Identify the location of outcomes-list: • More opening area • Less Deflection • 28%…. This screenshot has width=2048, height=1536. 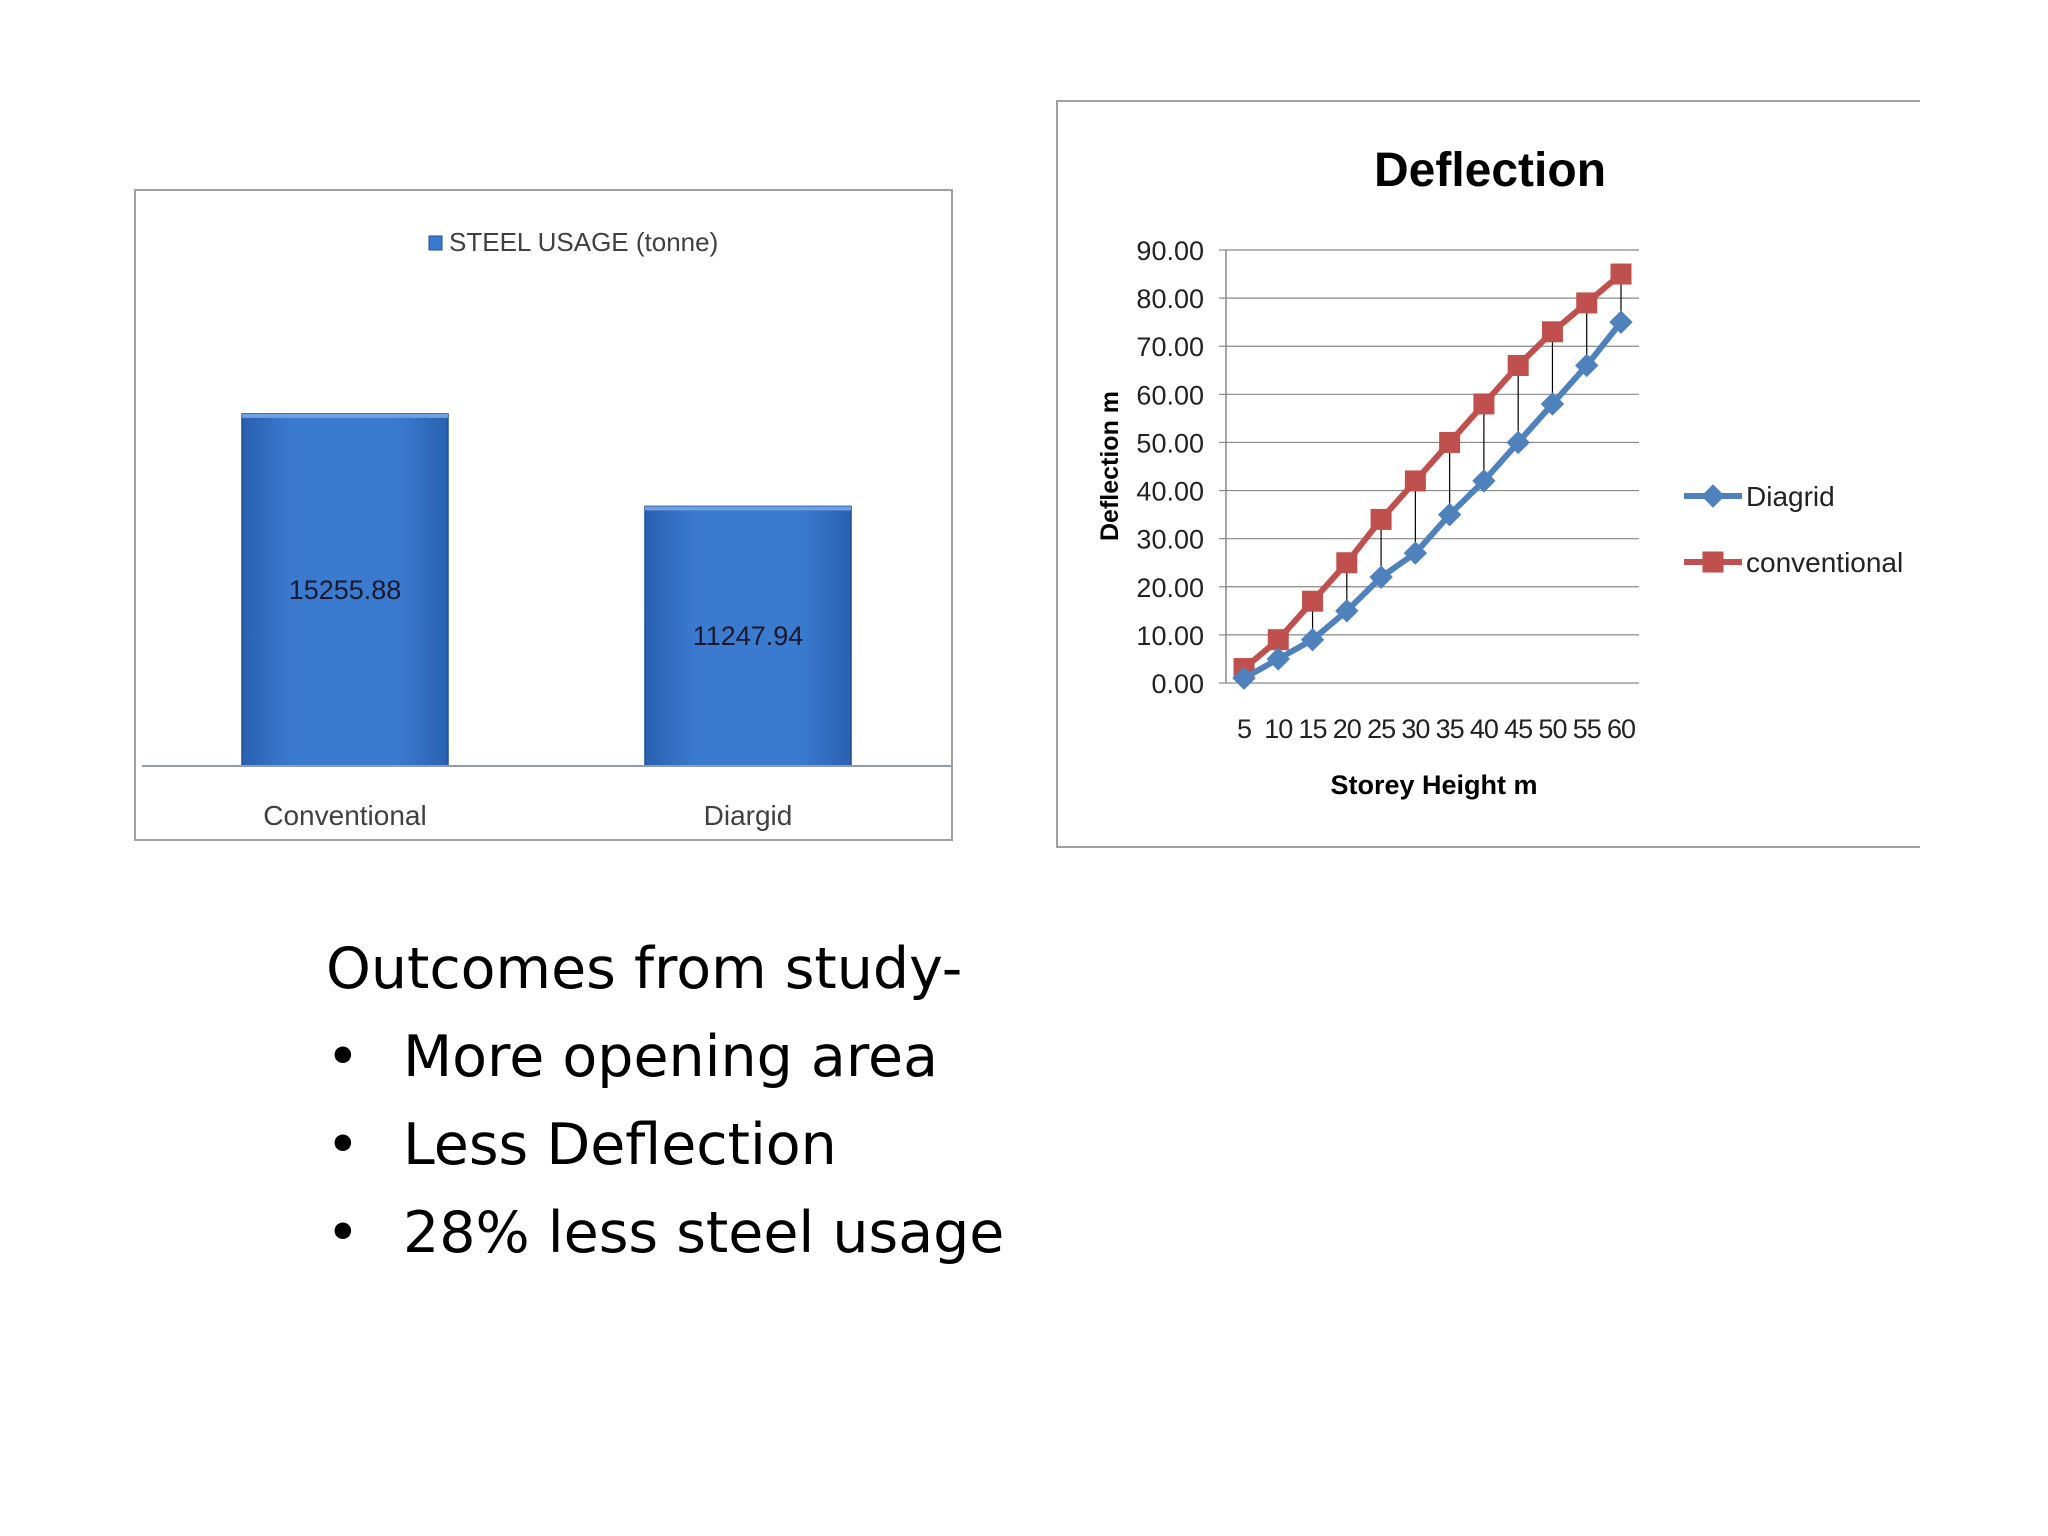
(876, 1145).